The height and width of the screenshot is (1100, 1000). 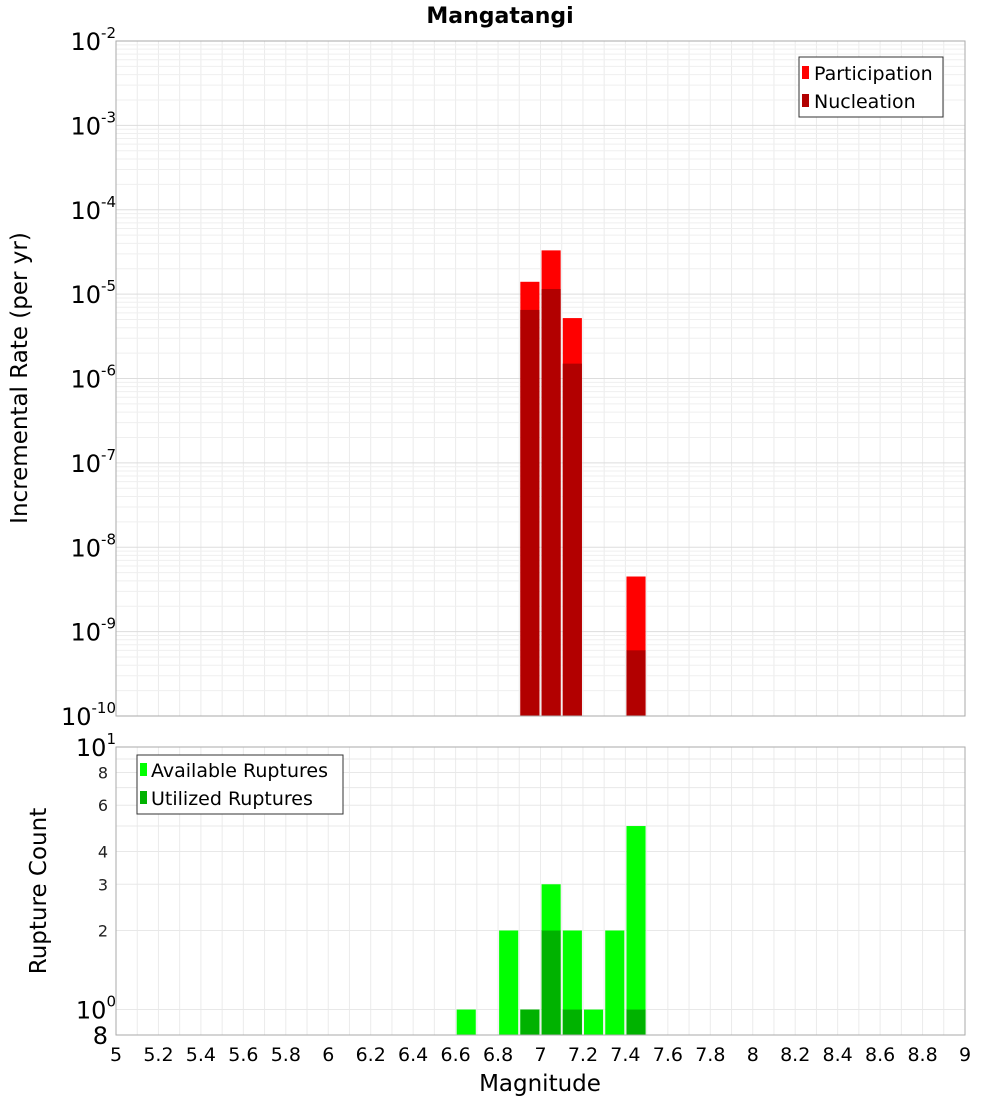 I want to click on magnitude-tick-label: 7.6, so click(x=668, y=1055).